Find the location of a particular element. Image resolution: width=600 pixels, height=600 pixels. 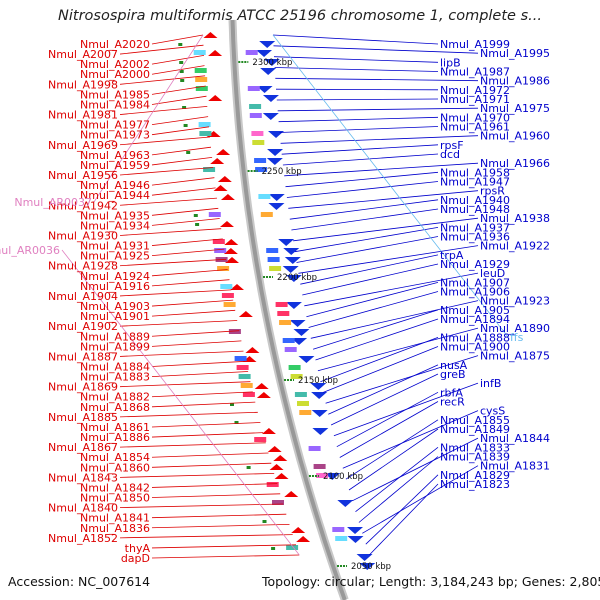

gene-label-nmul-a1905: Nmul_A1905 is located at coordinates (475, 310).